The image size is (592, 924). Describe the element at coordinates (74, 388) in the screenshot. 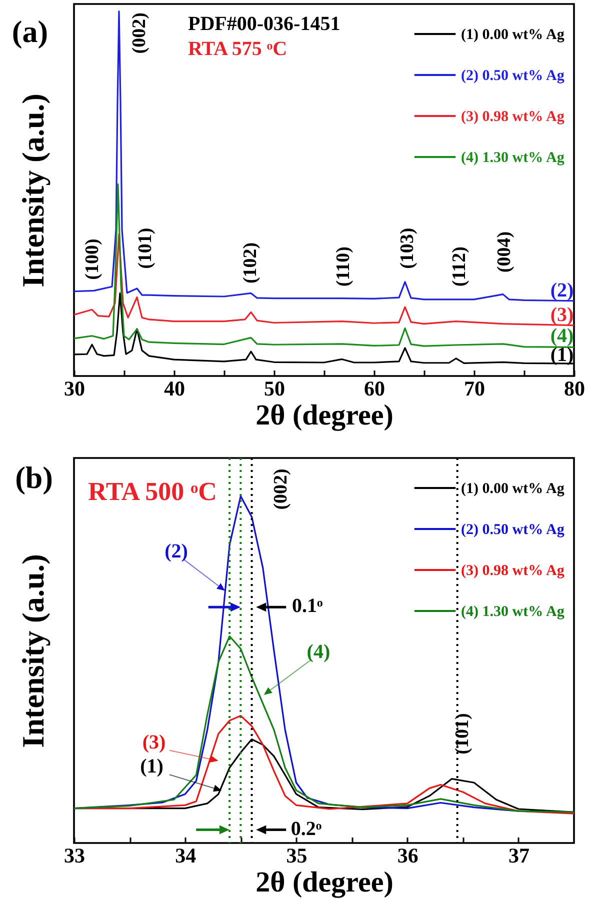

I see `x-tick-label: 30` at that location.